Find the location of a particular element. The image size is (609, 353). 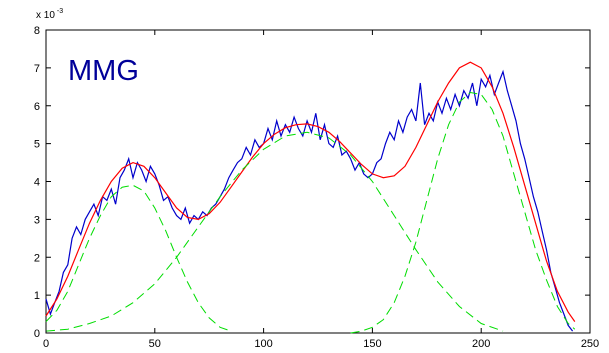

x-tick-label: 200 is located at coordinates (481, 344).